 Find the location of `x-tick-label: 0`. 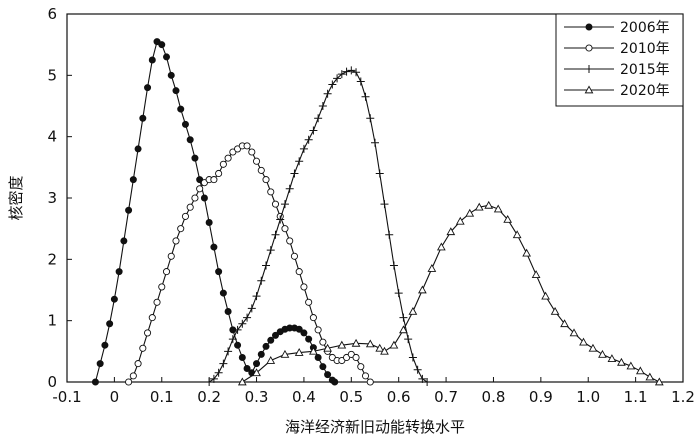

x-tick-label: 0 is located at coordinates (115, 397).